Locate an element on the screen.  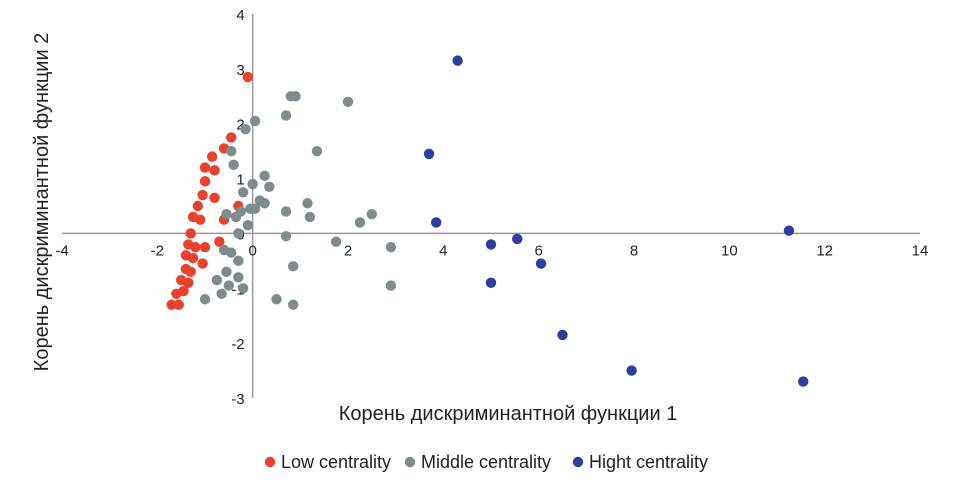
x-tick-label: 2 is located at coordinates (348, 250).